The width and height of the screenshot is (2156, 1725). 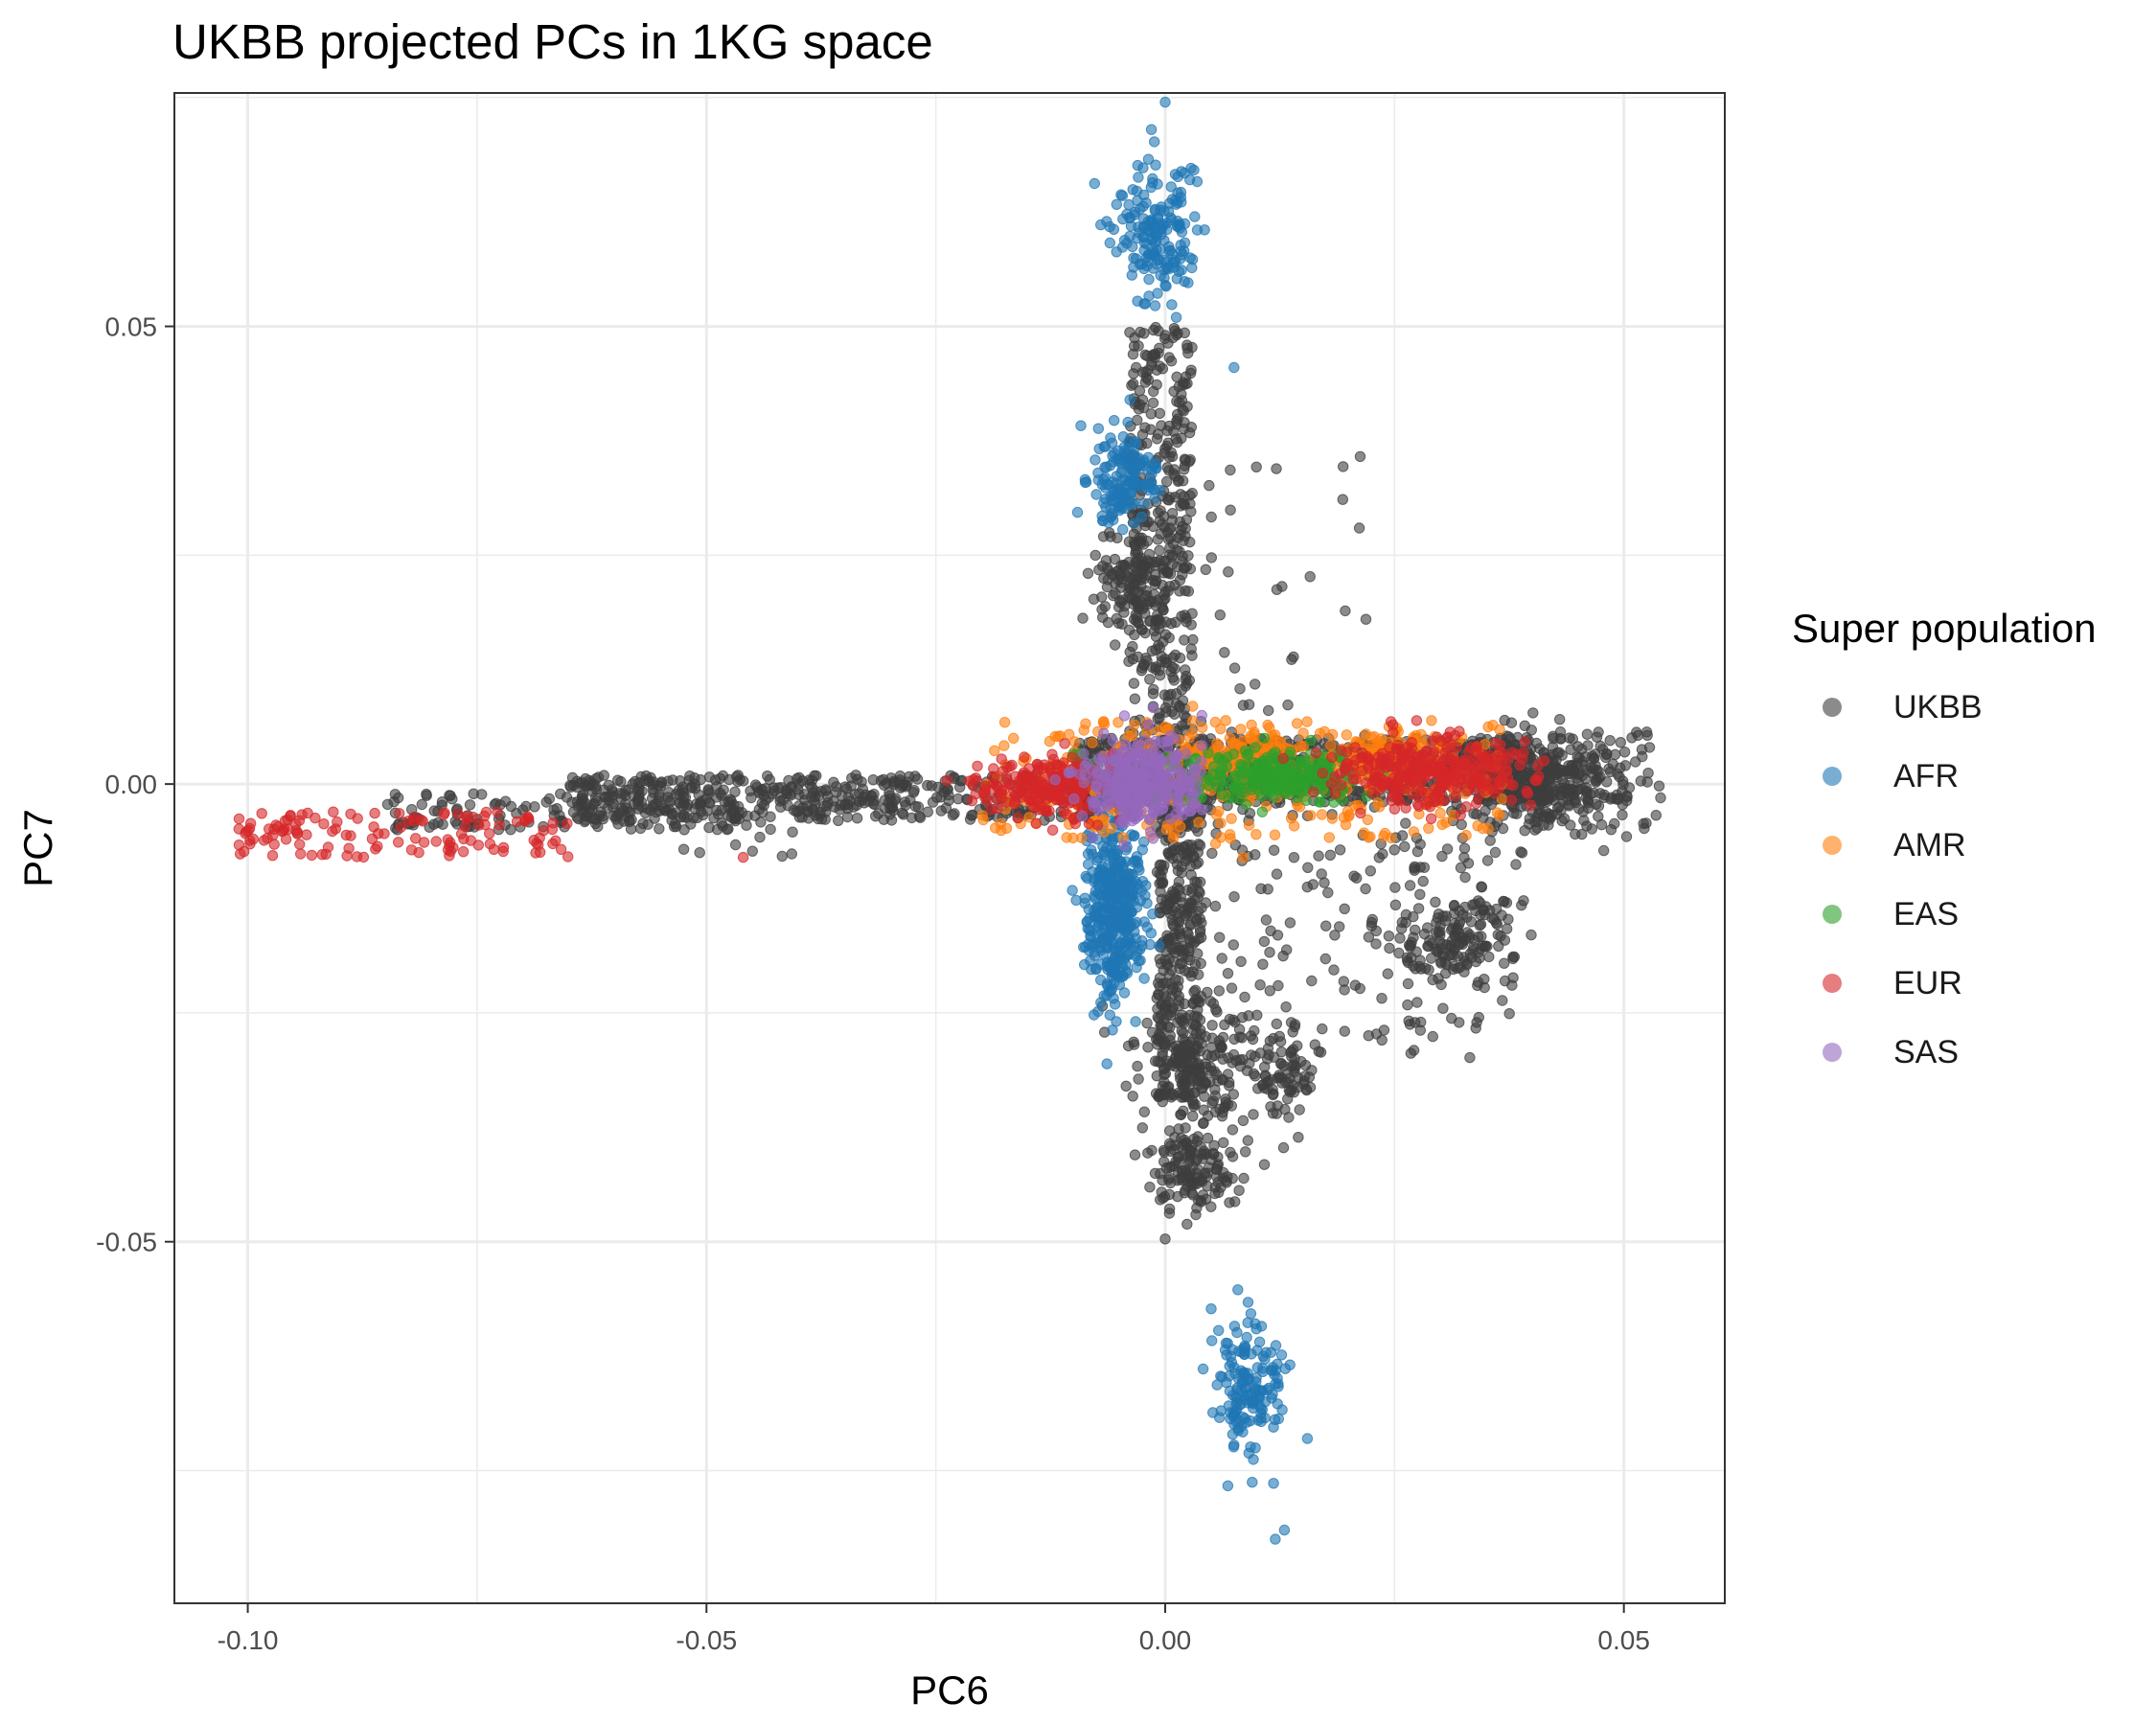 I want to click on chart-title: UKBB projected PCs in 1KG space, so click(x=552, y=41).